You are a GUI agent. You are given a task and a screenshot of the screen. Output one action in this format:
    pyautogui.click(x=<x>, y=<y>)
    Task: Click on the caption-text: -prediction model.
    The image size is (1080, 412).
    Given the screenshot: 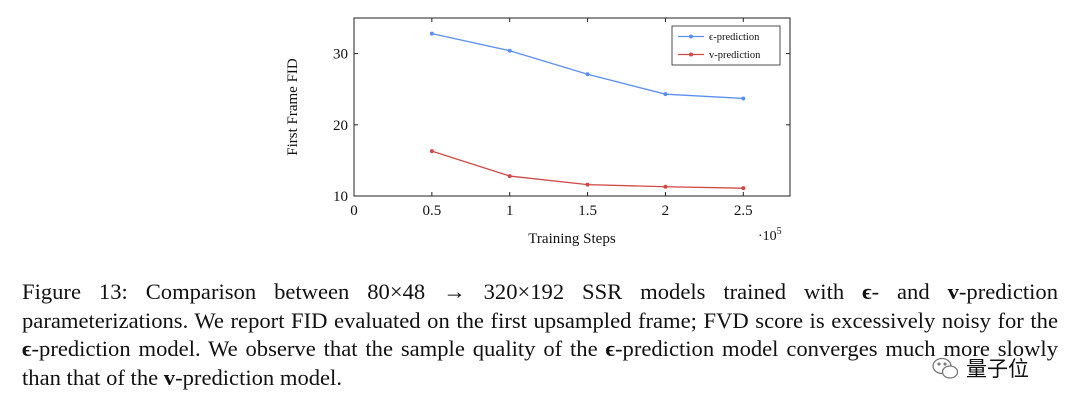 What is the action you would take?
    pyautogui.click(x=258, y=377)
    